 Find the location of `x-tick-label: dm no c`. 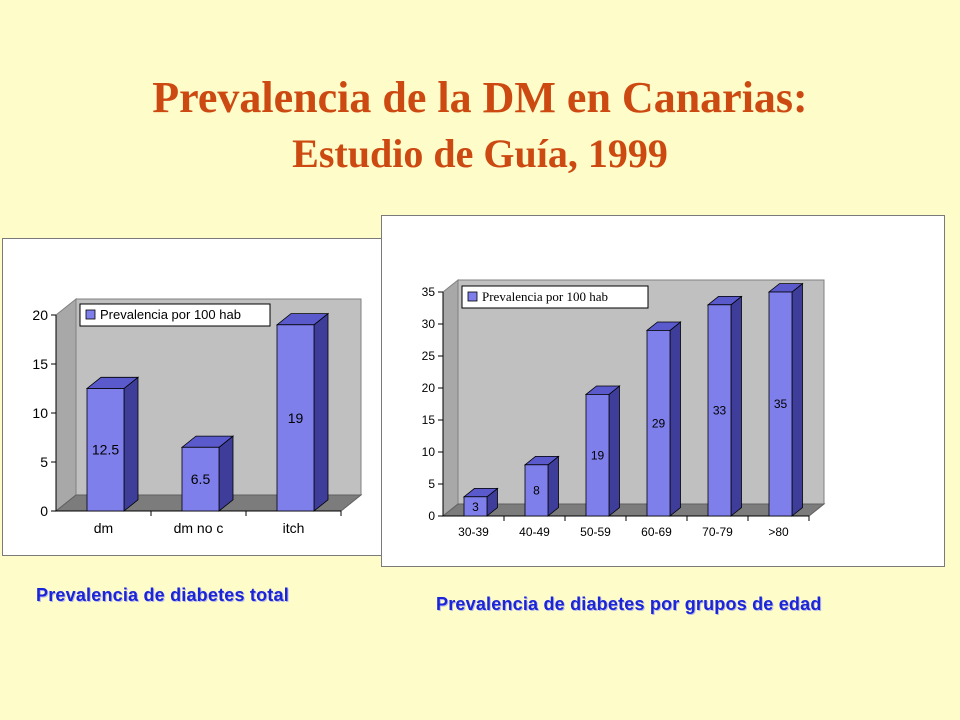

x-tick-label: dm no c is located at coordinates (199, 528).